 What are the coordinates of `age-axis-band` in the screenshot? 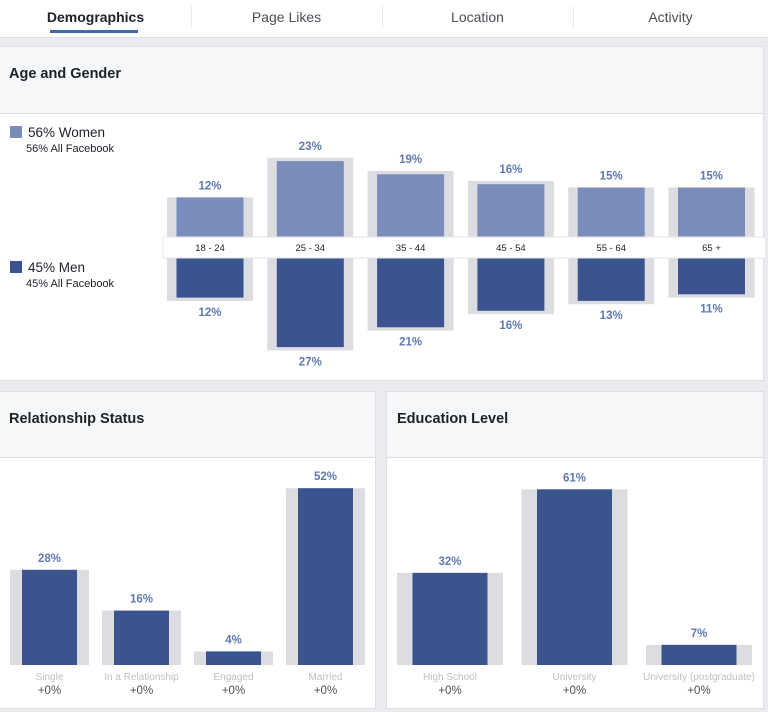 It's located at (463, 247).